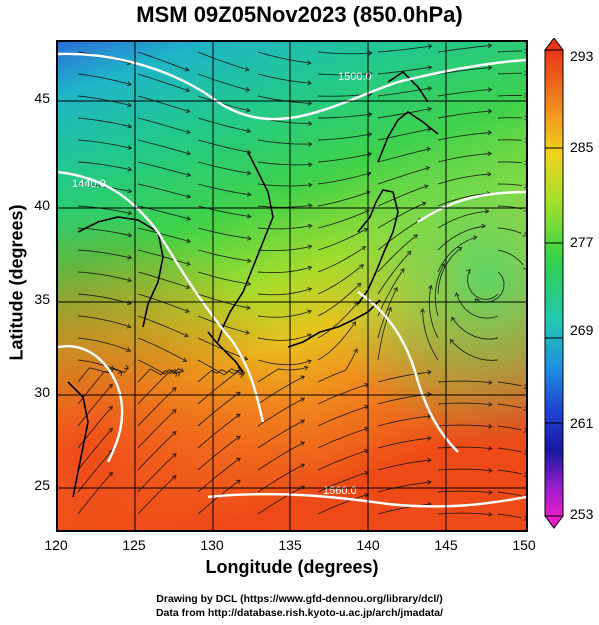 This screenshot has height=625, width=599. Describe the element at coordinates (582, 514) in the screenshot. I see `colorbar-tick-label: 253` at that location.